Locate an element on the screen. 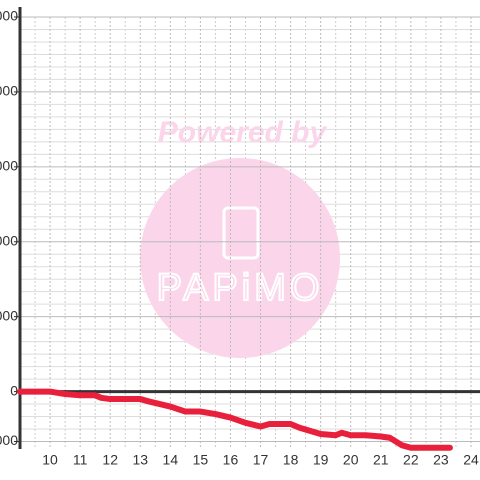  x-tick-label: 21 is located at coordinates (381, 460).